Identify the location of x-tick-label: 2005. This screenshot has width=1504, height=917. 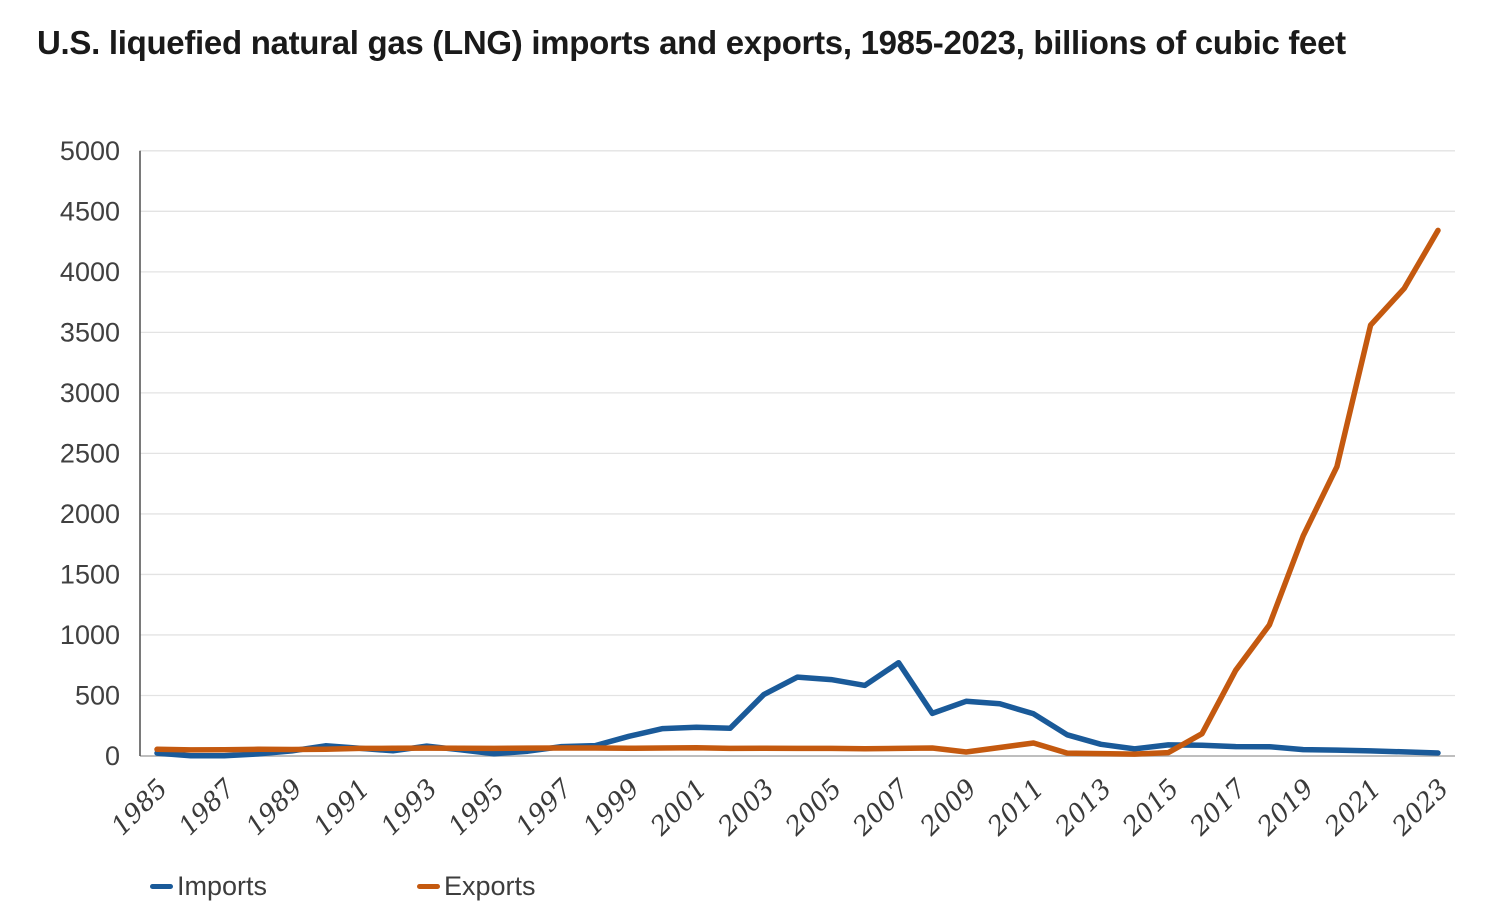
(813, 808).